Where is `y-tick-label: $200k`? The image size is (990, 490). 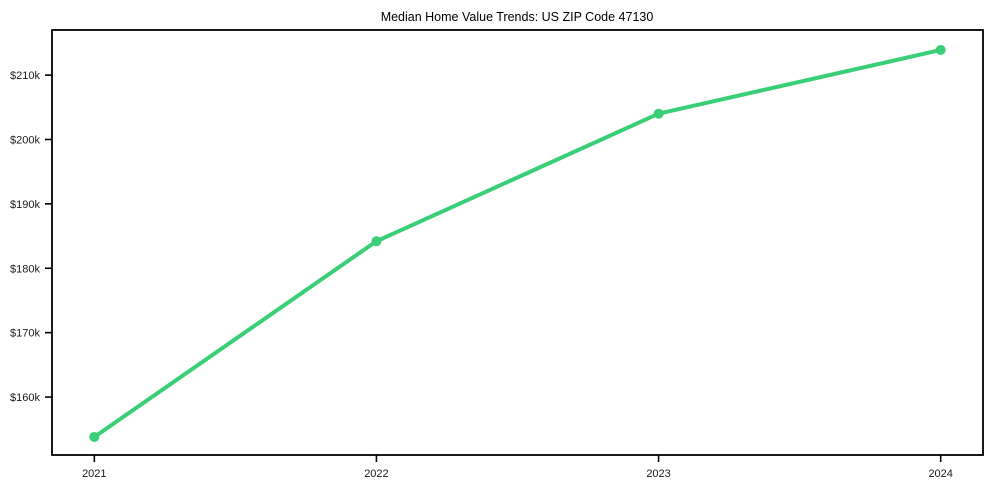 y-tick-label: $200k is located at coordinates (25, 140).